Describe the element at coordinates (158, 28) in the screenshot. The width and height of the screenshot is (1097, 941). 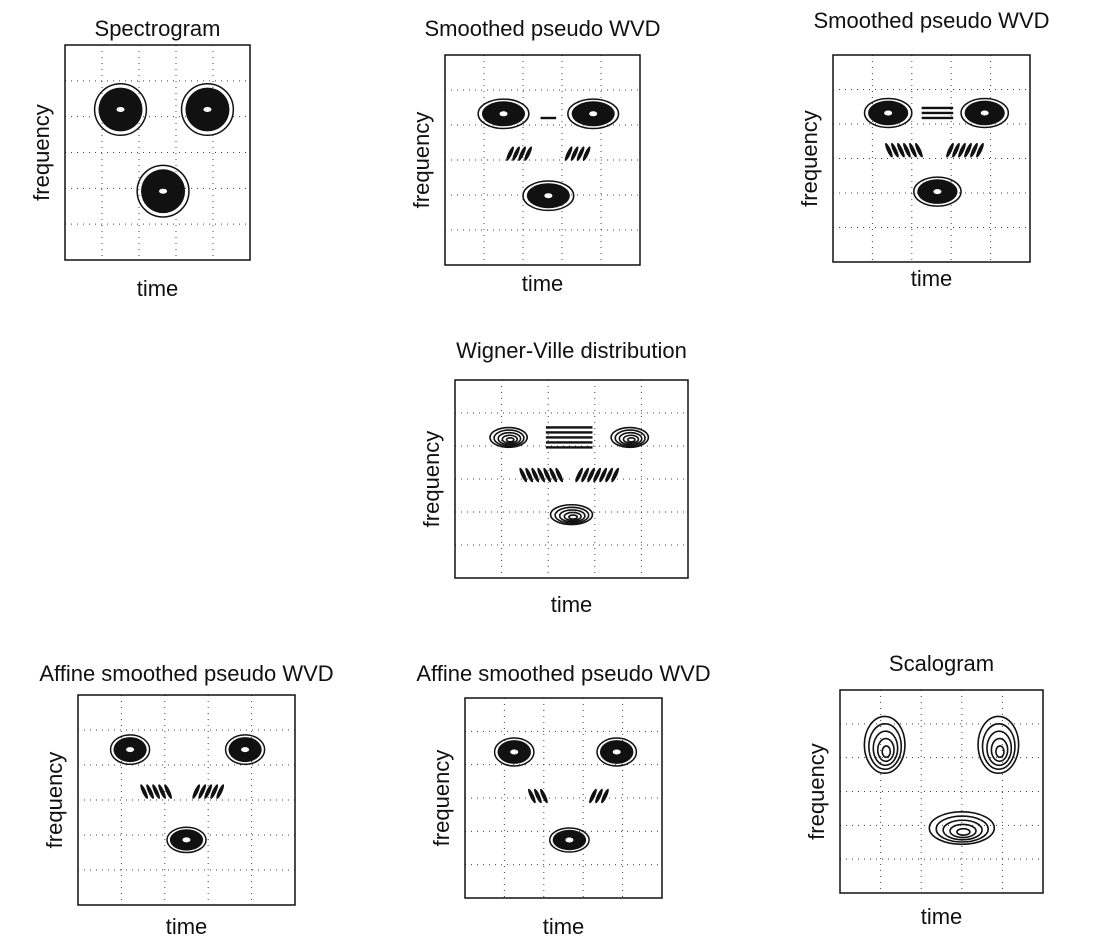
I see `panel-title: Spectrogram` at that location.